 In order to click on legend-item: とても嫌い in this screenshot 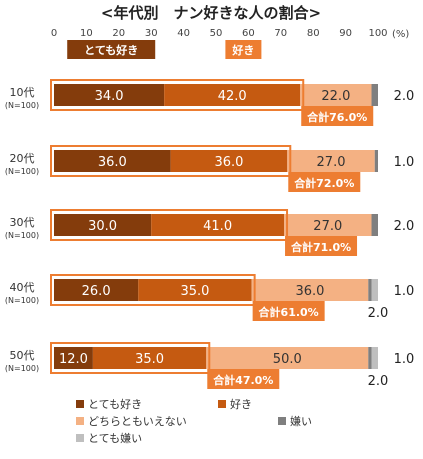, I will do `click(109, 438)`.